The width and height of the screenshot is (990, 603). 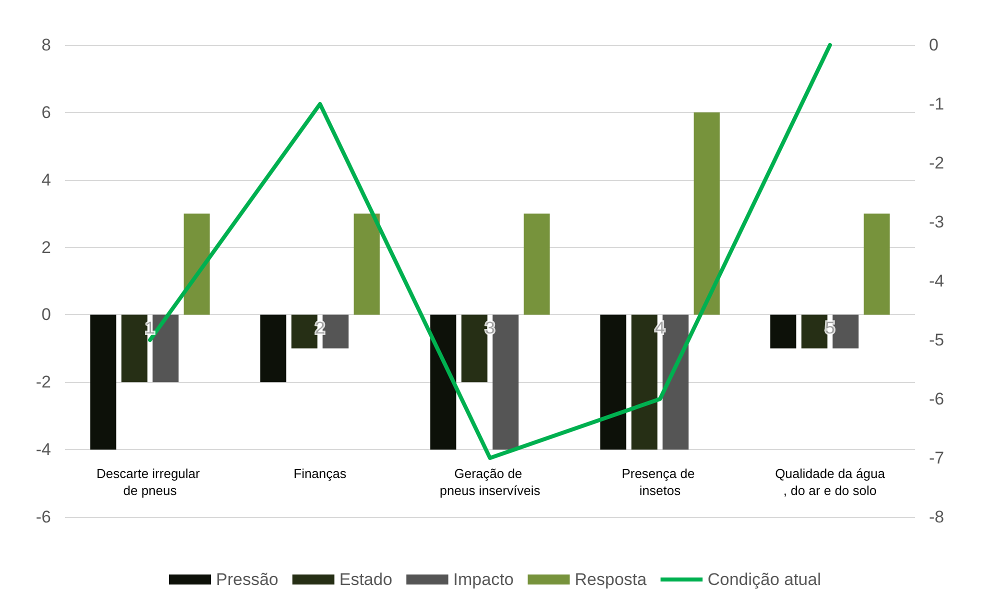 I want to click on y2-tick-label: 0, so click(x=933, y=45).